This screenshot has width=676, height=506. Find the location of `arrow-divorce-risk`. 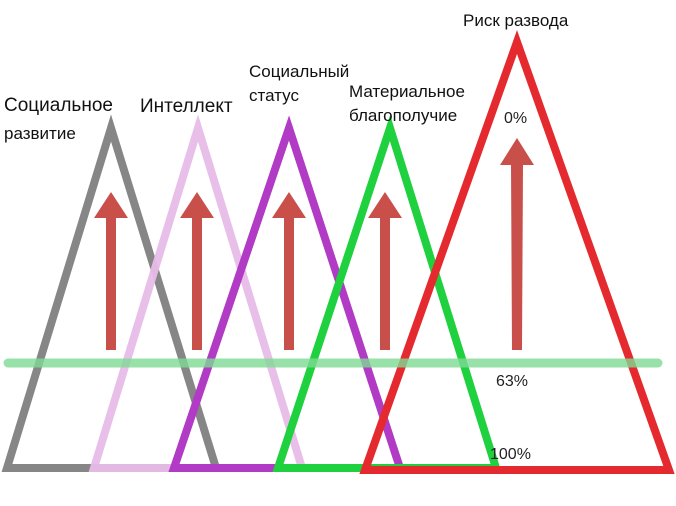

arrow-divorce-risk is located at coordinates (517, 244).